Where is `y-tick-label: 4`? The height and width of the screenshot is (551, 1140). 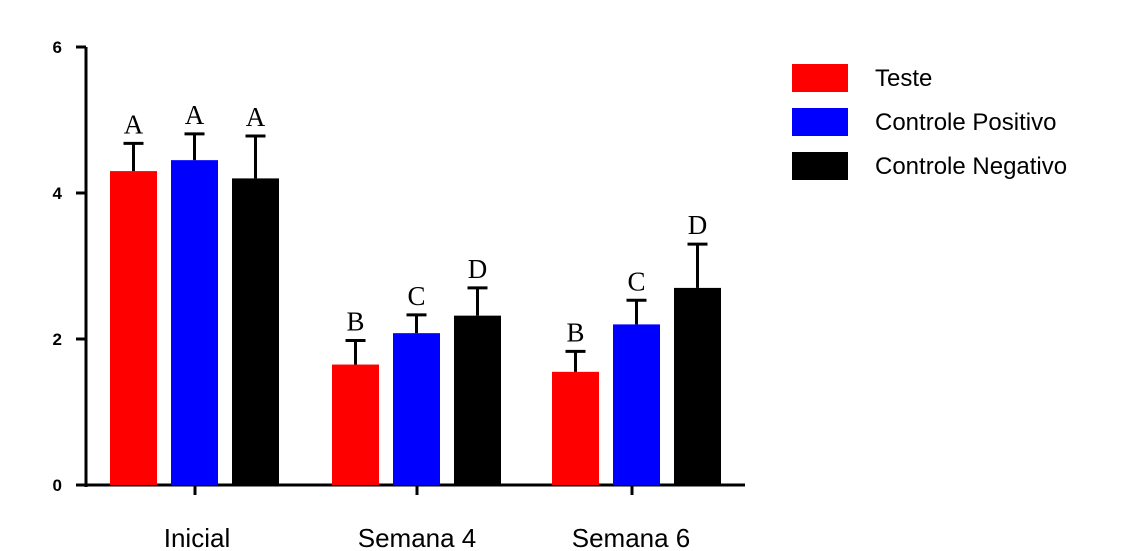
y-tick-label: 4 is located at coordinates (58, 193).